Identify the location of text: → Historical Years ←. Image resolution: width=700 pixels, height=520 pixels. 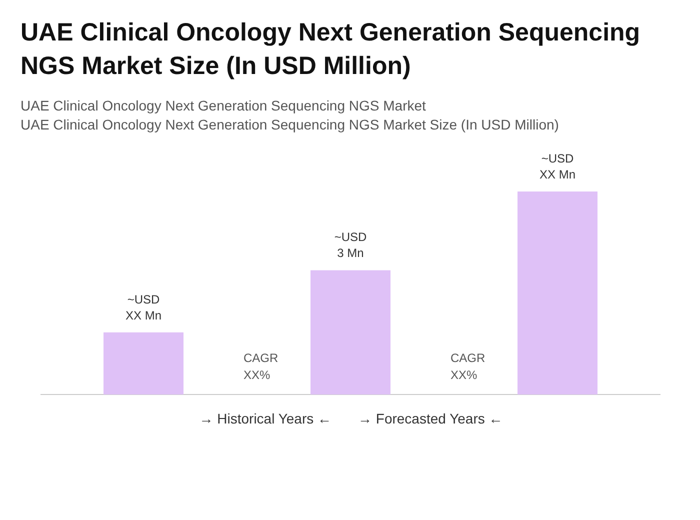
(265, 418).